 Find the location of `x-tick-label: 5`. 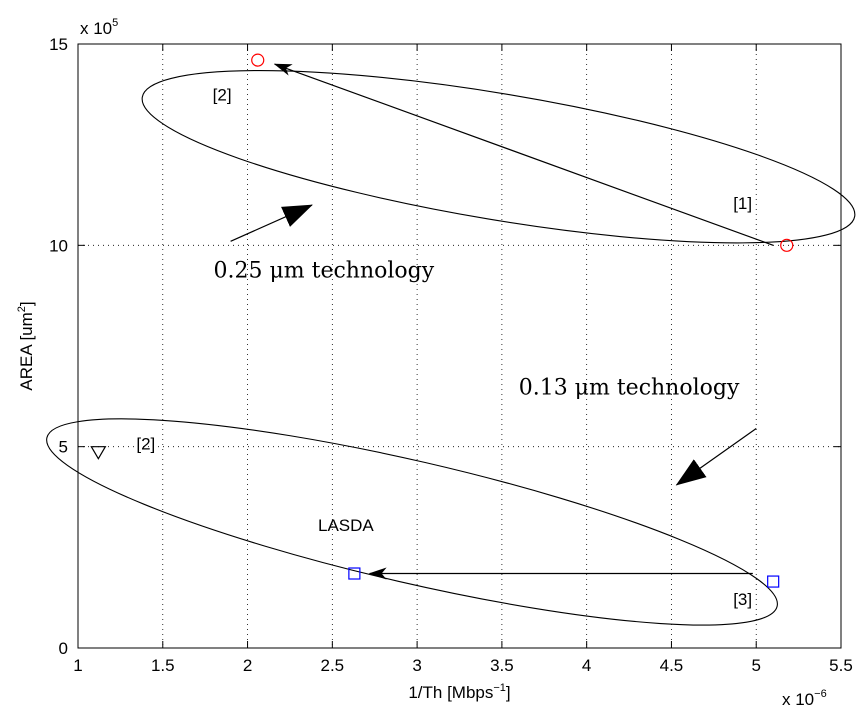

x-tick-label: 5 is located at coordinates (755, 665).